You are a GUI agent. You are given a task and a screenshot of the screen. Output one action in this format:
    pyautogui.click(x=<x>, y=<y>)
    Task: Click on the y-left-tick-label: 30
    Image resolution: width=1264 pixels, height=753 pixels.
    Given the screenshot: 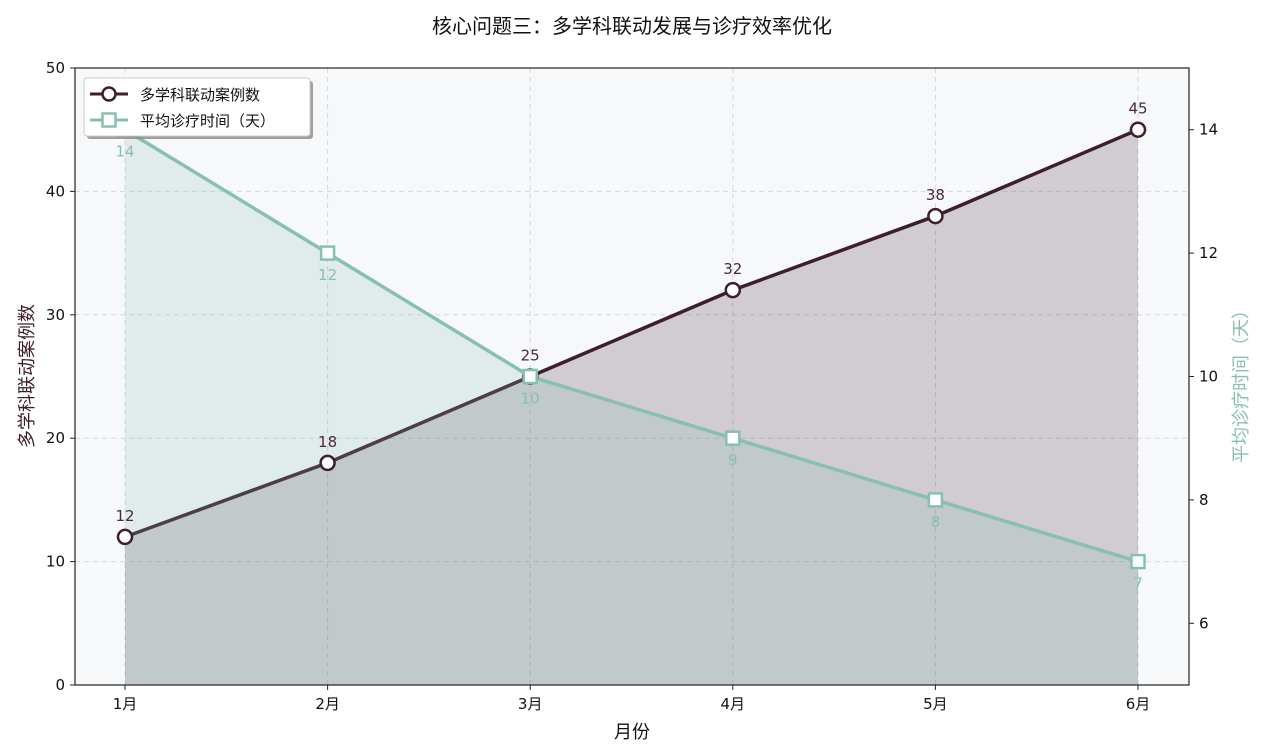 What is the action you would take?
    pyautogui.click(x=55, y=315)
    